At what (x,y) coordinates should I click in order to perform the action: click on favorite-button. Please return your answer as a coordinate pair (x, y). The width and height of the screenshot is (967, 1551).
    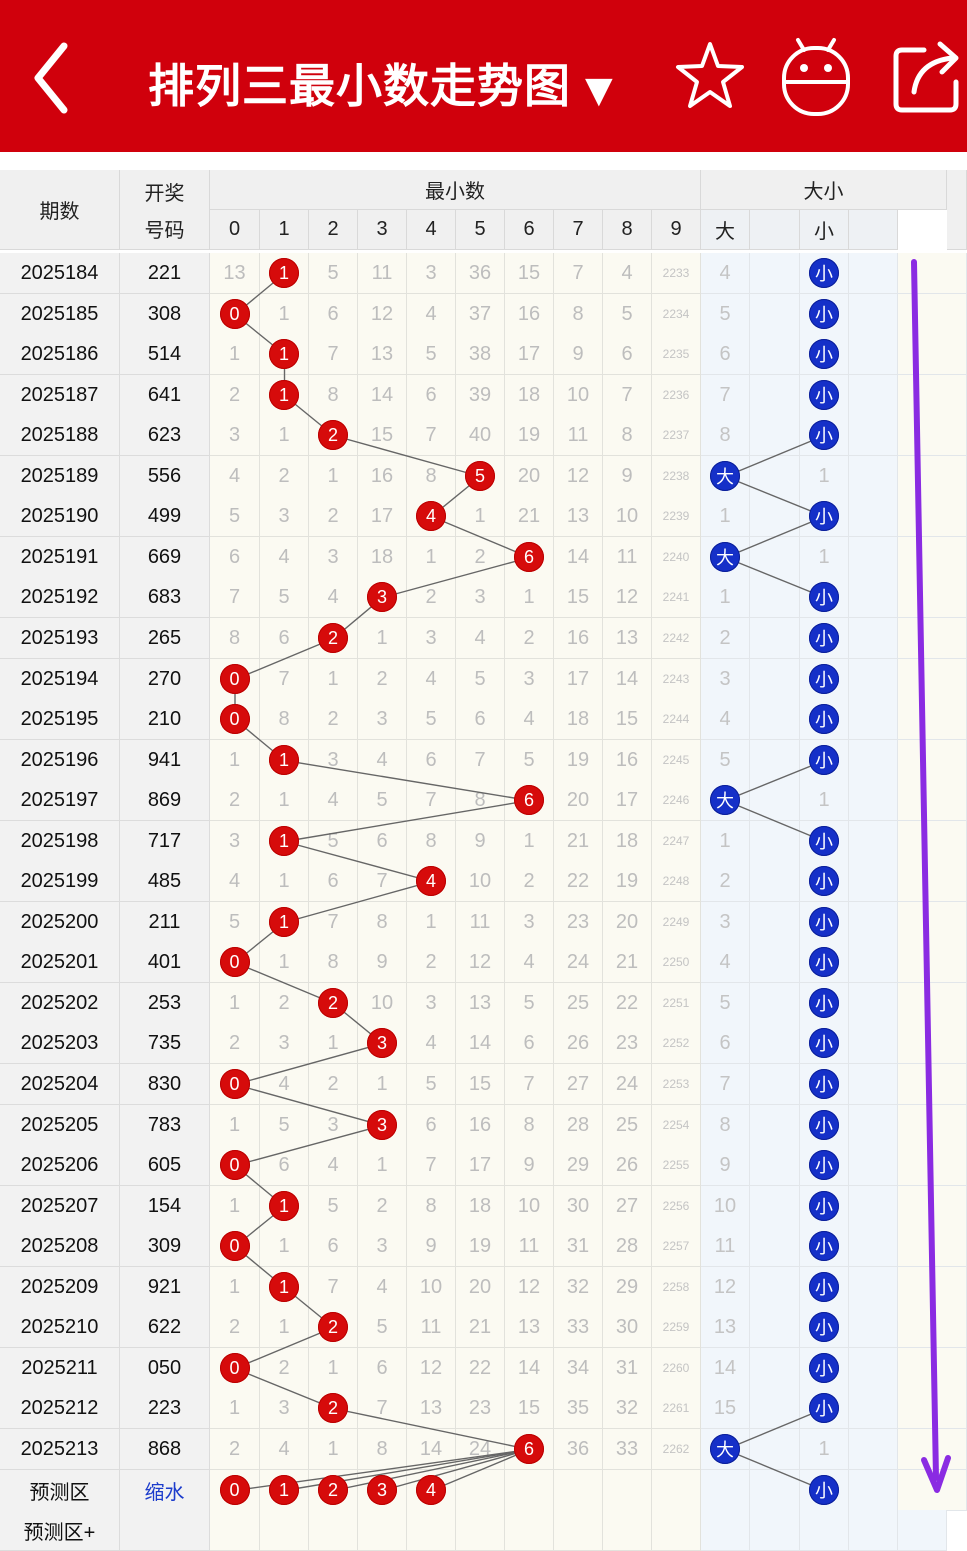
    Looking at the image, I should click on (710, 78).